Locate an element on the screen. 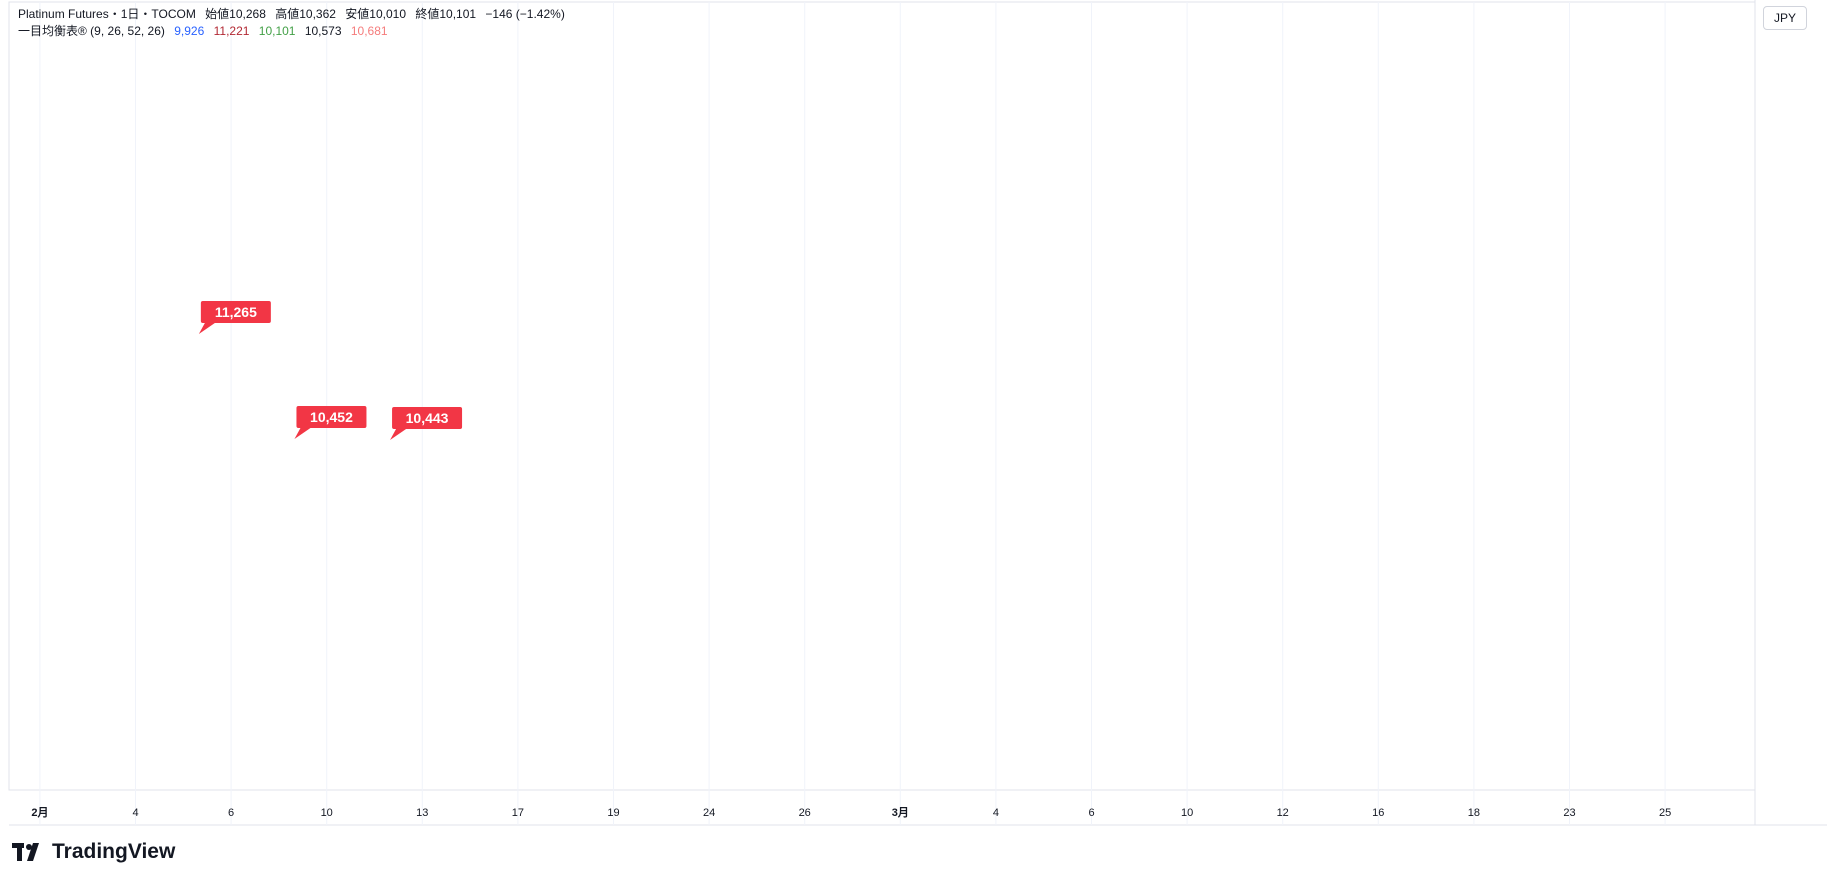 The image size is (1827, 884). chart-overlays: 11,265 10,452 10,443 is located at coordinates (330, 370).